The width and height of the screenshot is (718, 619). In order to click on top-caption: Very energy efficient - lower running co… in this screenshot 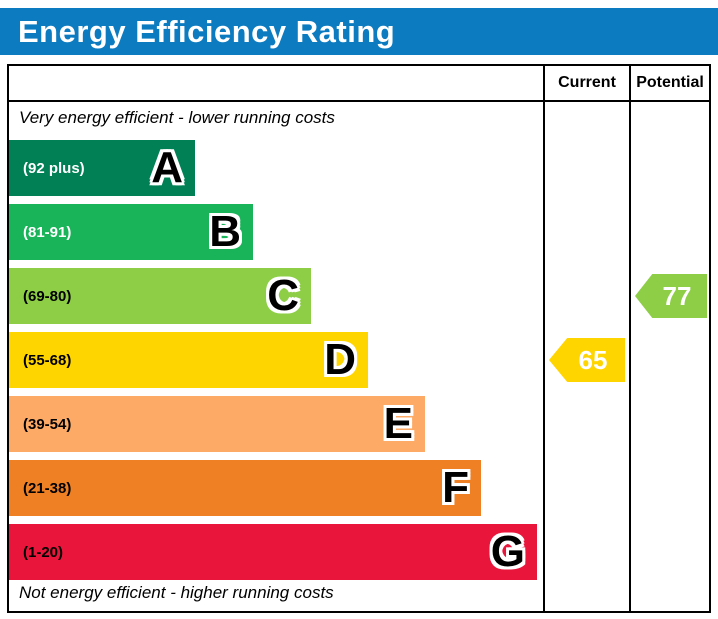, I will do `click(177, 117)`.